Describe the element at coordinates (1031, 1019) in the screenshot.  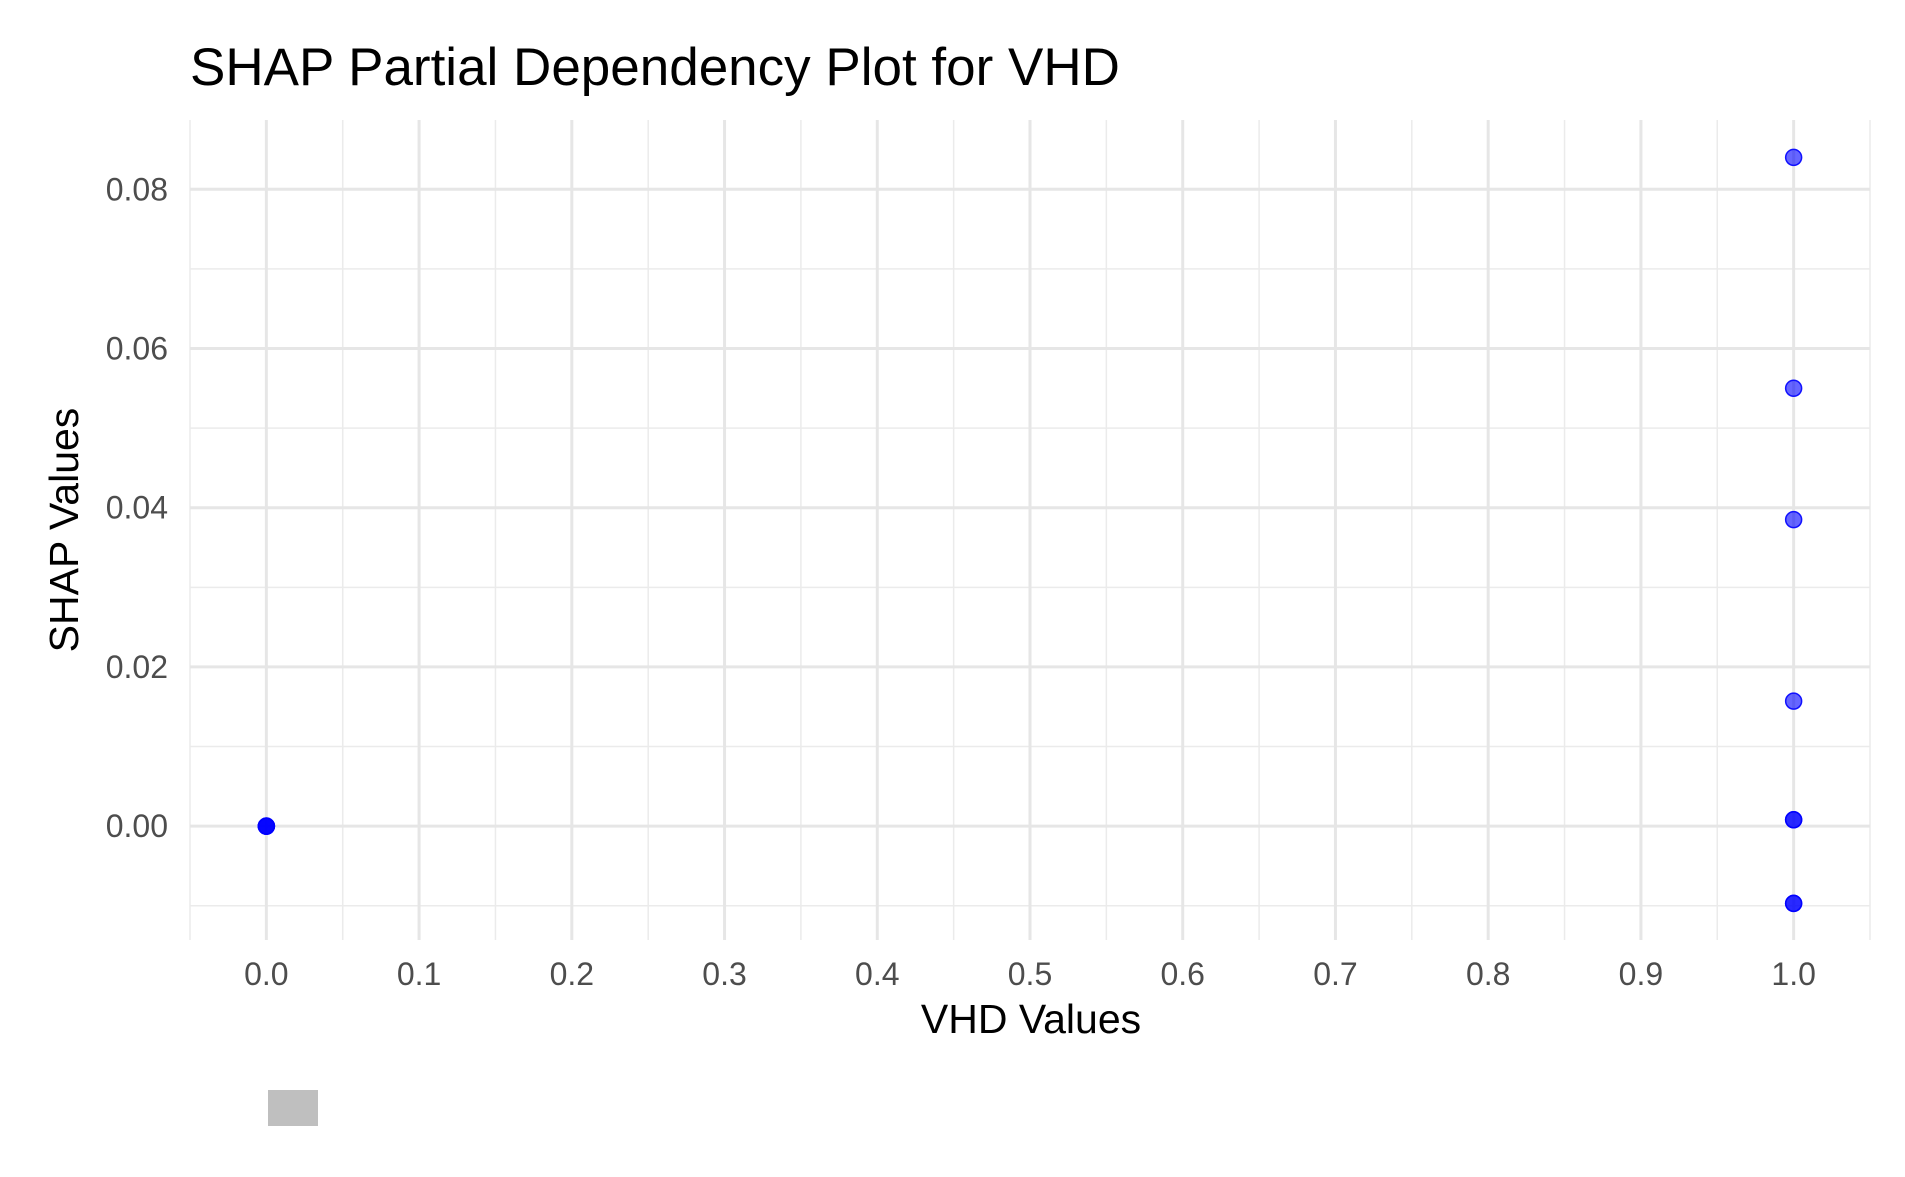
I see `x-axis-title: VHD Values` at that location.